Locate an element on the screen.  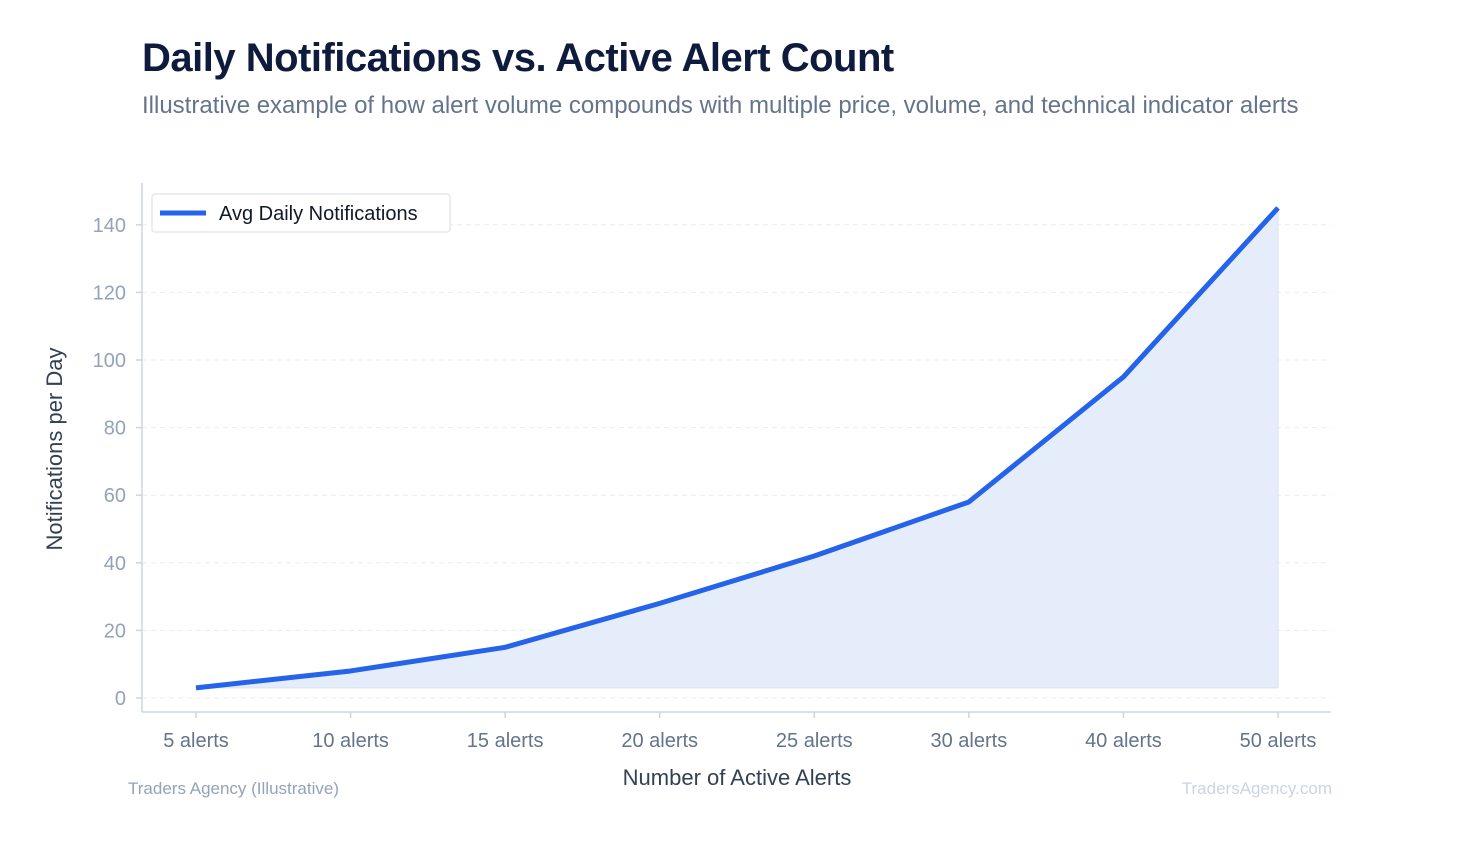
y-tick-labels: 0 20 40 60 80 100 120 140 is located at coordinates (109, 462).